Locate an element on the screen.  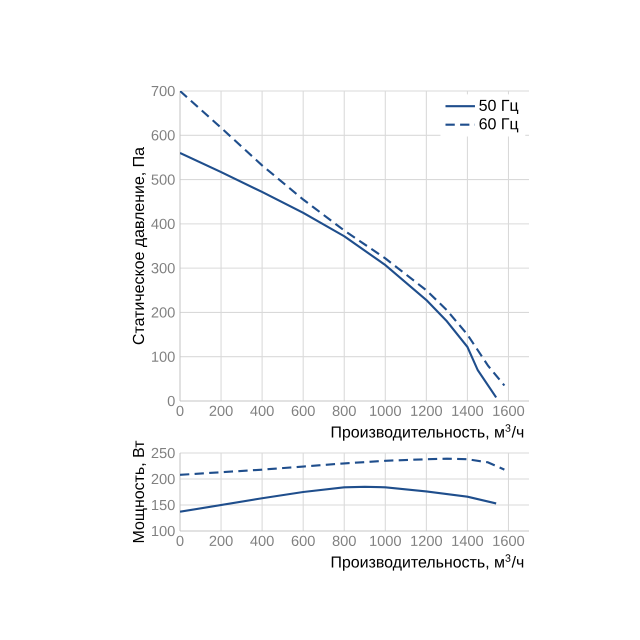
legend-label: 50 Гц is located at coordinates (498, 107).